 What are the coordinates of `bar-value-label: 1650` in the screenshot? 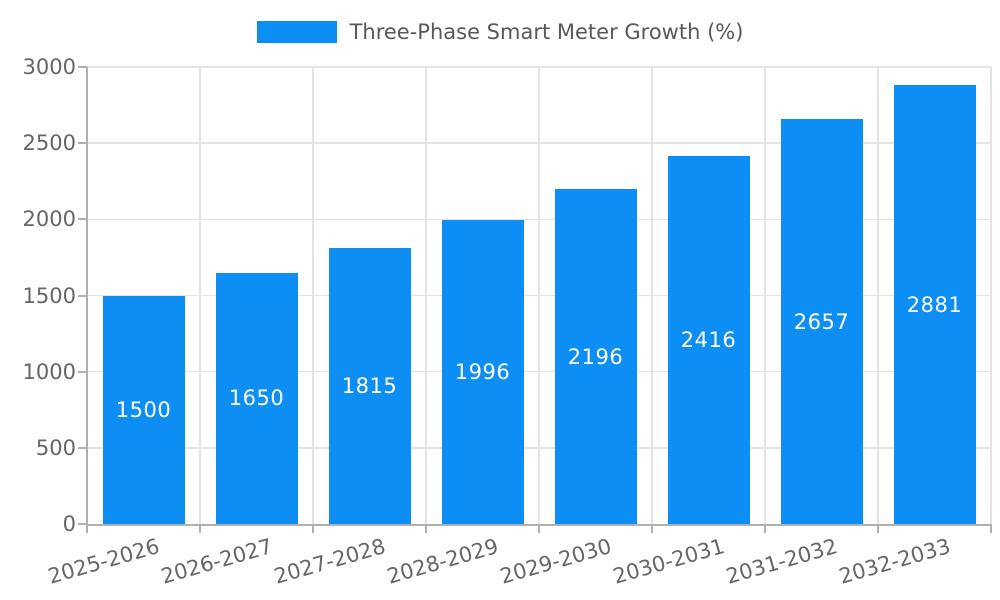 It's located at (256, 398).